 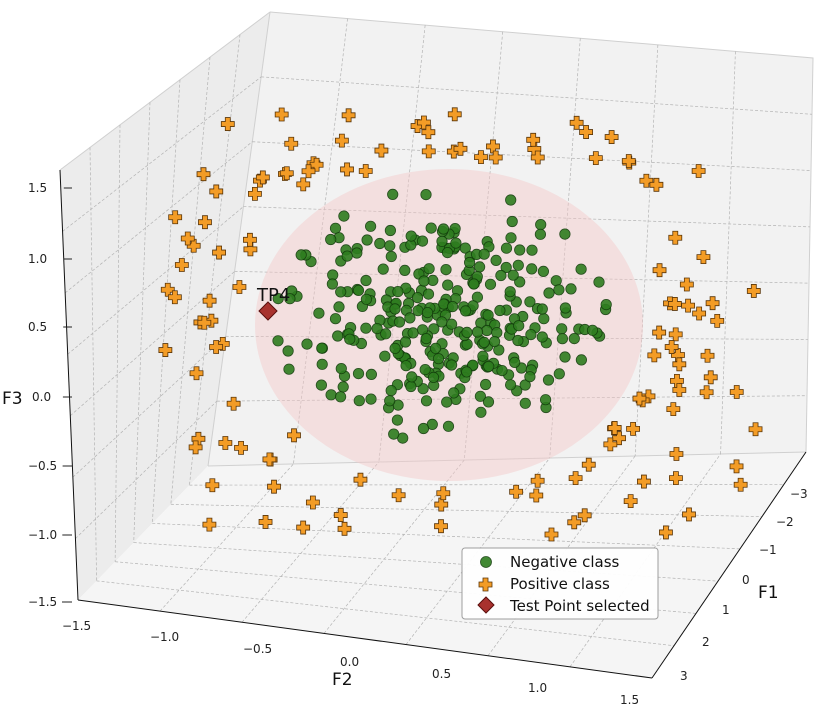 What do you see at coordinates (565, 562) in the screenshot?
I see `legend-label-negative: Negative class` at bounding box center [565, 562].